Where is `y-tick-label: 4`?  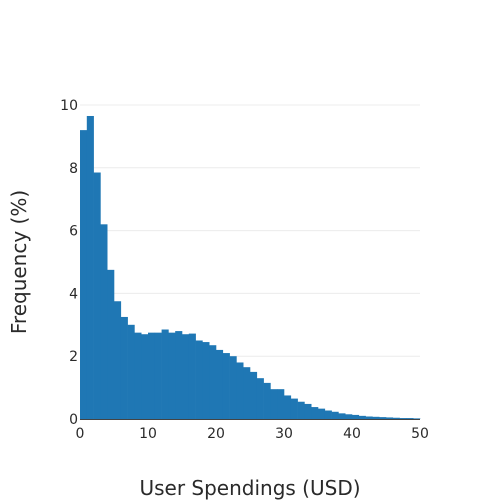 y-tick-label: 4 is located at coordinates (73, 294).